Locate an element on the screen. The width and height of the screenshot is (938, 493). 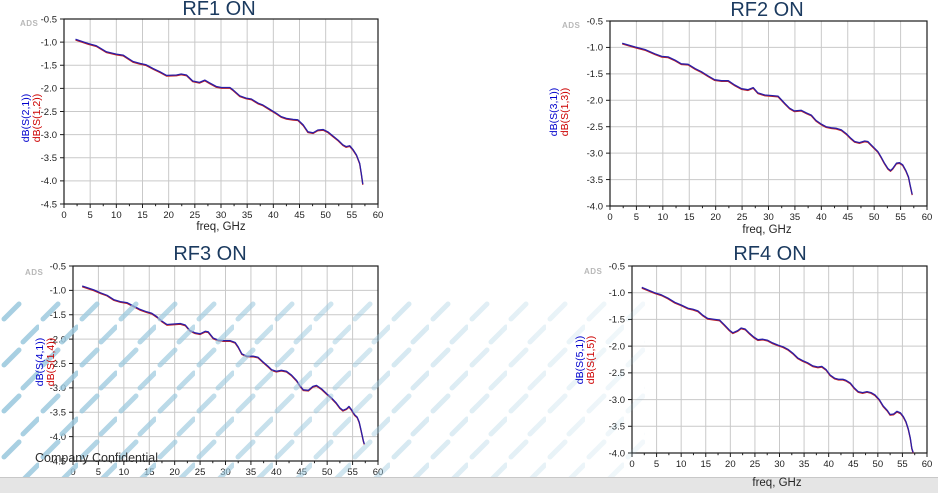
svg-text: -4.5 is located at coordinates (49, 204).